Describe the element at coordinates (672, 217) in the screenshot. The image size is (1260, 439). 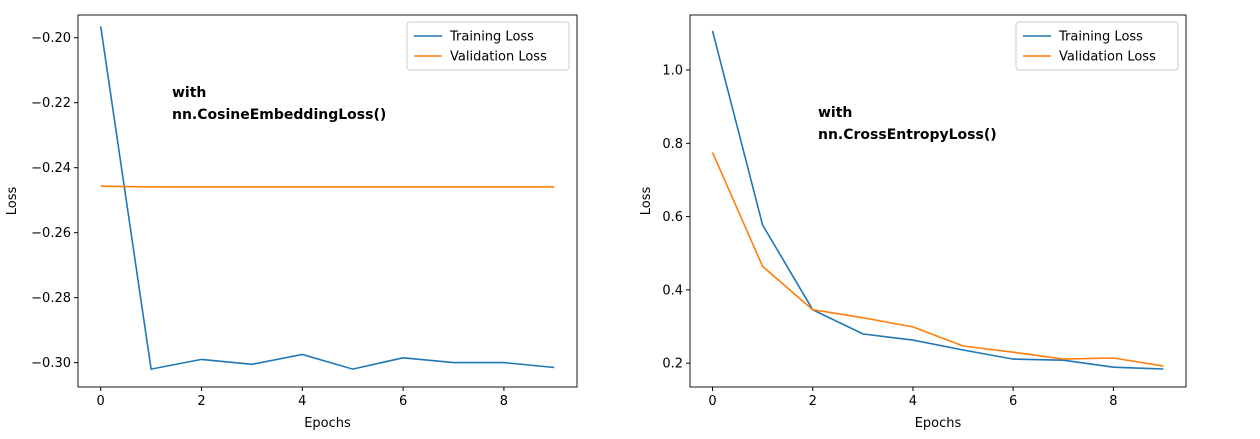
I see `y-tick-label: 0.6` at that location.